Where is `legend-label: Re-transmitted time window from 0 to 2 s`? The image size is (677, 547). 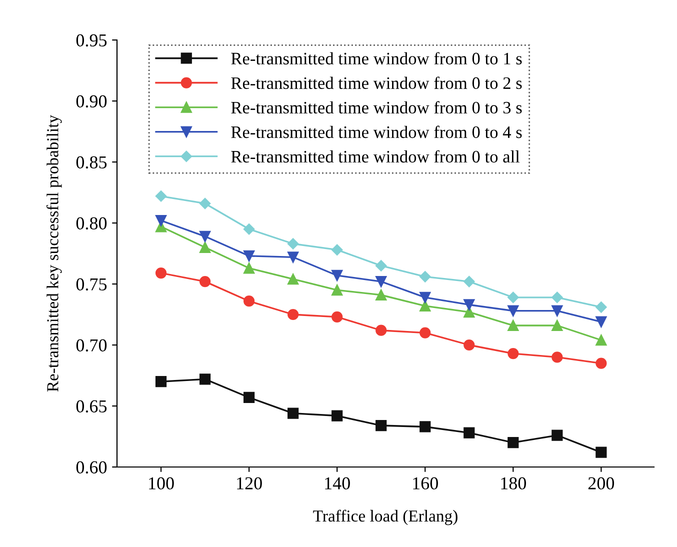
legend-label: Re-transmitted time window from 0 to 2 s is located at coordinates (376, 83).